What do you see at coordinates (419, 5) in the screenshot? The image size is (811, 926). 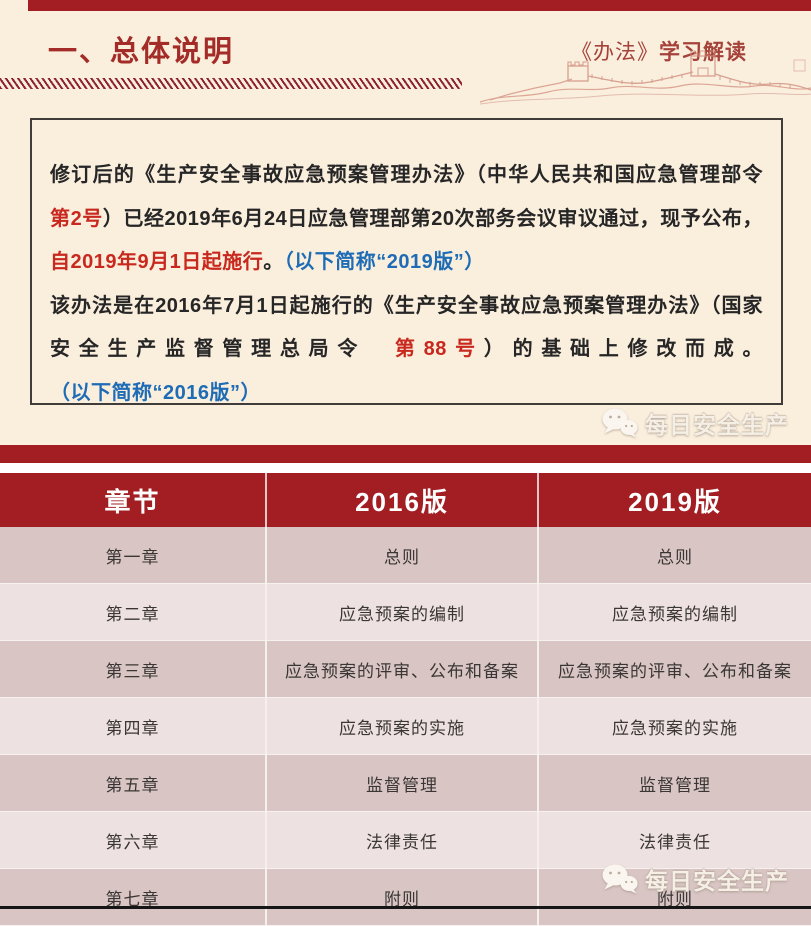 I see `top-accent-bar` at bounding box center [419, 5].